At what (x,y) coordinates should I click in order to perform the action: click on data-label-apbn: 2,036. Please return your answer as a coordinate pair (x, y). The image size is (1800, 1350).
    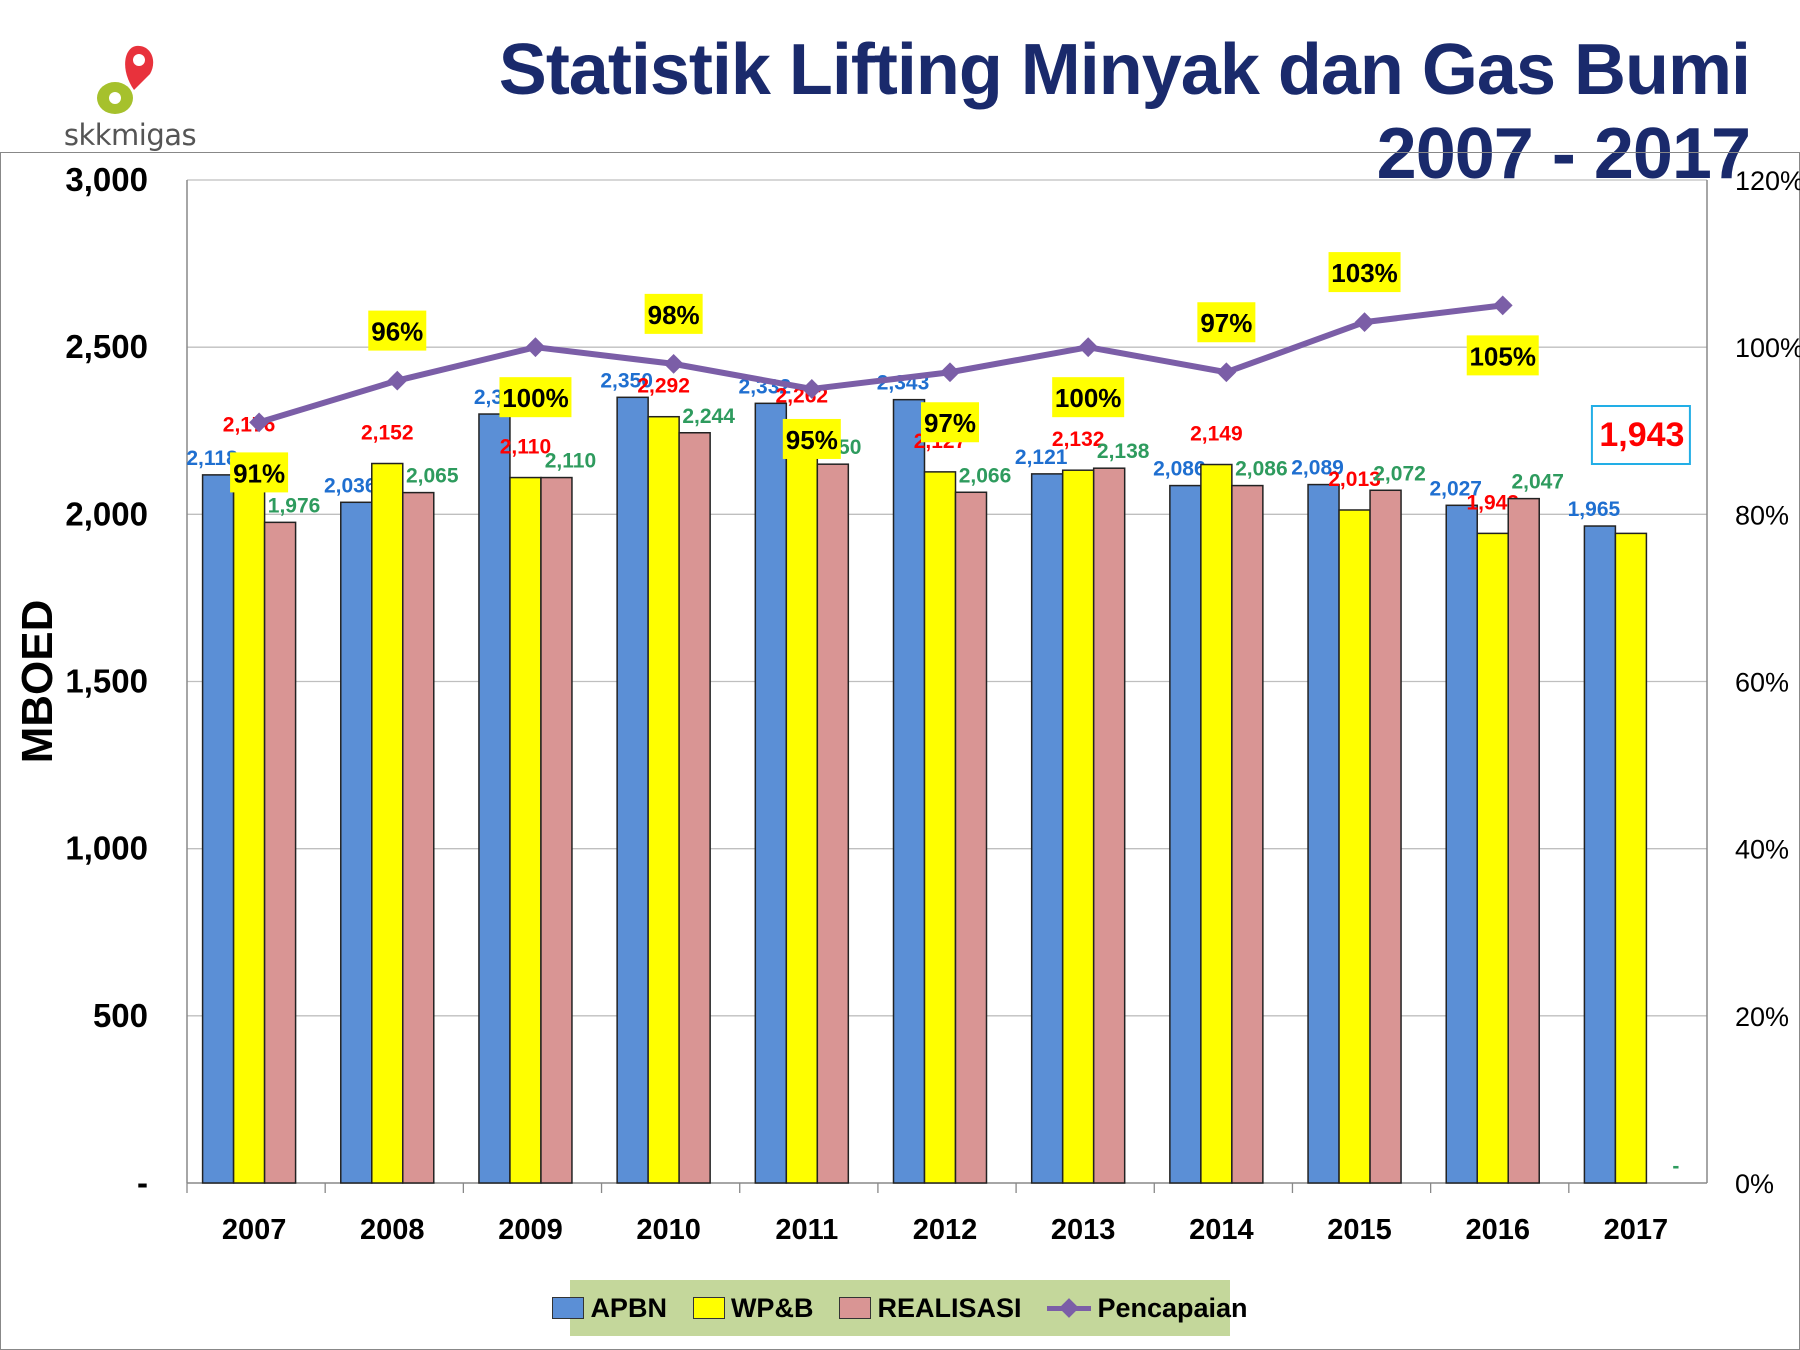
    Looking at the image, I should click on (350, 485).